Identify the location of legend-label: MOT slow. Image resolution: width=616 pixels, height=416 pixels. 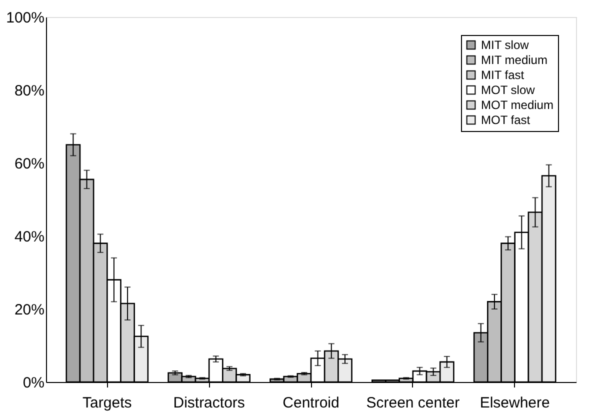
(508, 90).